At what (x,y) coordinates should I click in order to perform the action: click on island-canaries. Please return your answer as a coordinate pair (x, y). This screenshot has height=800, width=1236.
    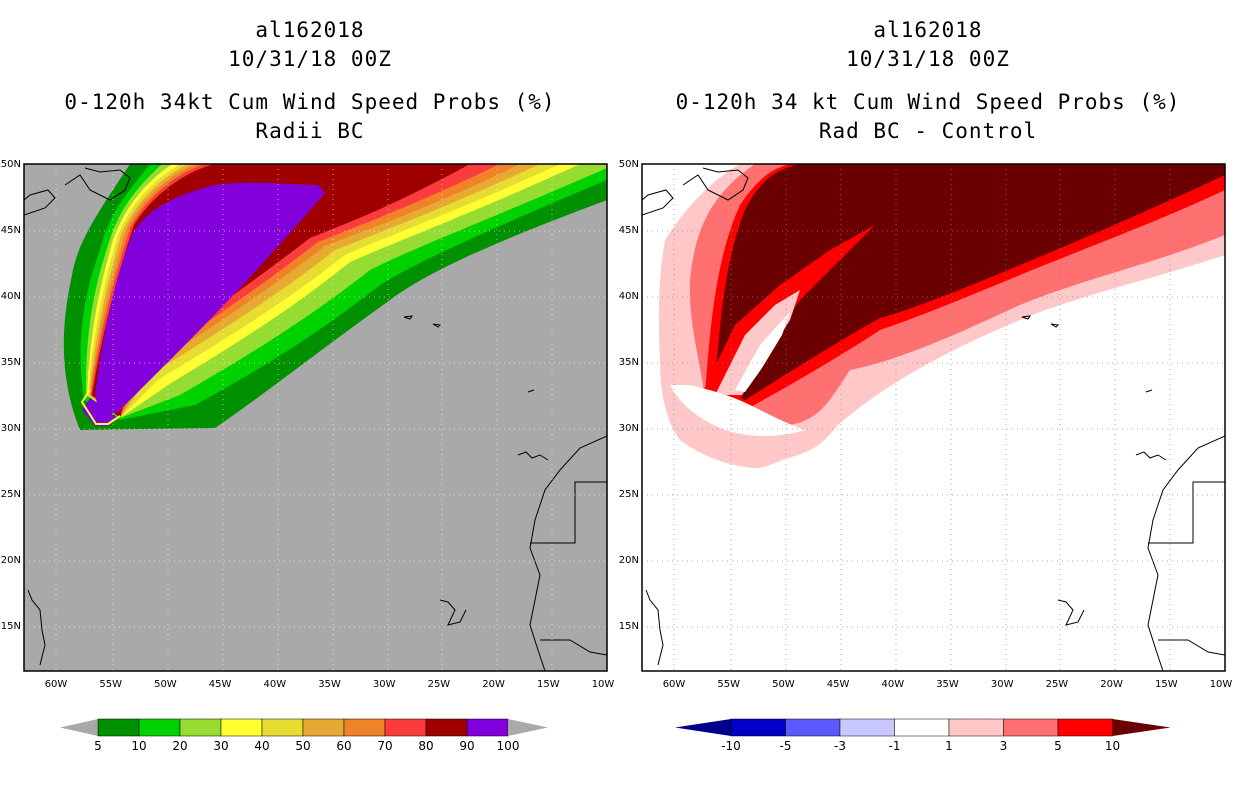
    Looking at the image, I should click on (1151, 456).